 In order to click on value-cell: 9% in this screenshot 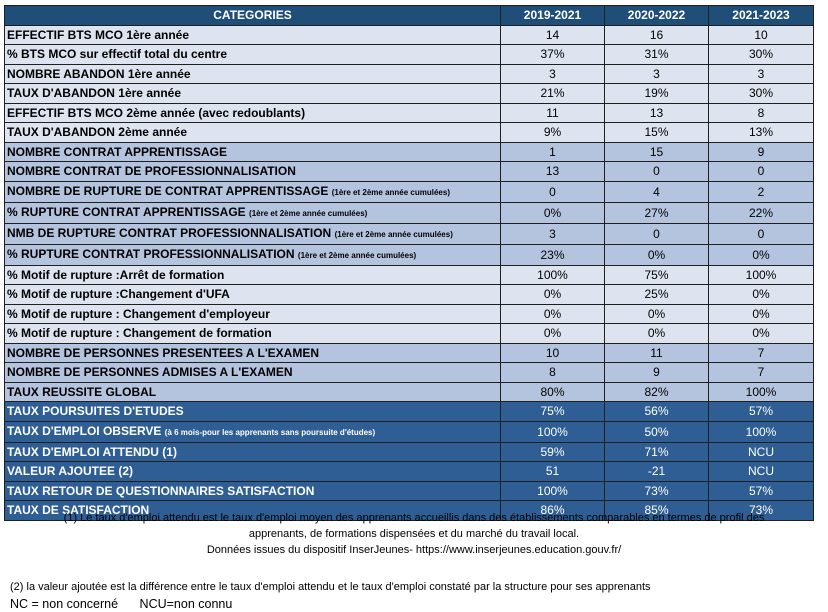, I will do `click(552, 132)`.